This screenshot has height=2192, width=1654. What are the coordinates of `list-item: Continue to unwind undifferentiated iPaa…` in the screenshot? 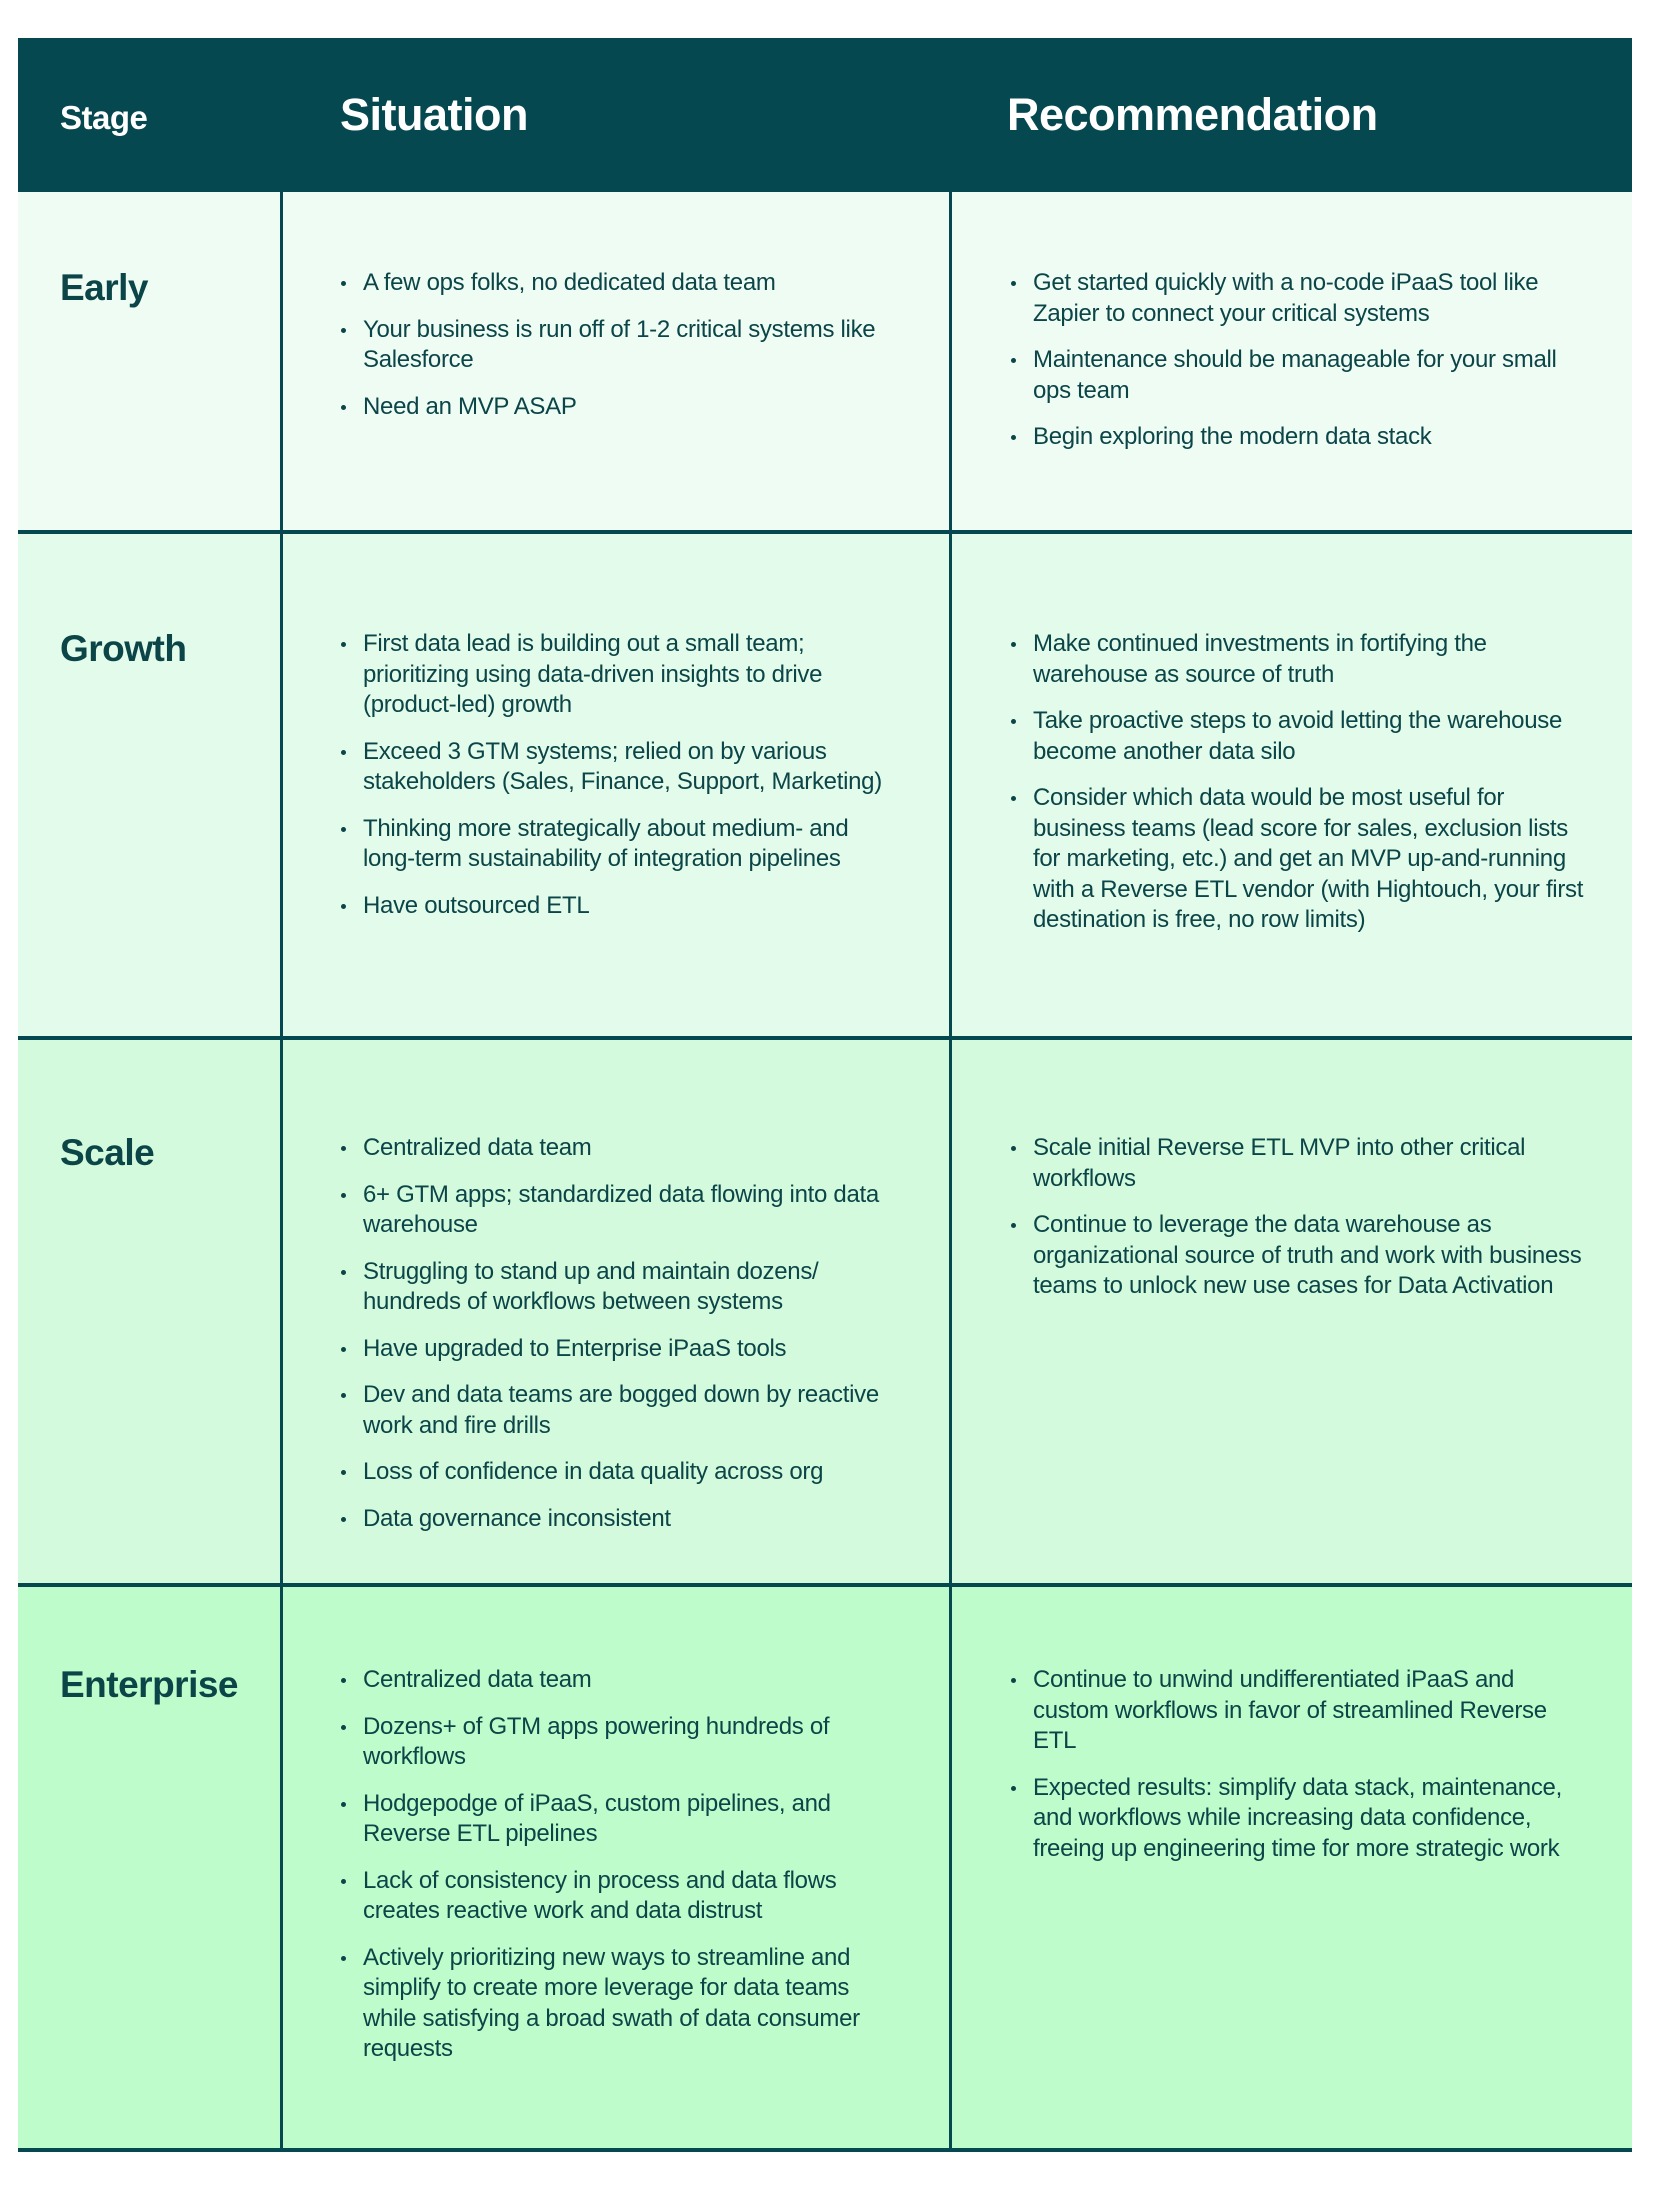 It's located at (1301, 1711).